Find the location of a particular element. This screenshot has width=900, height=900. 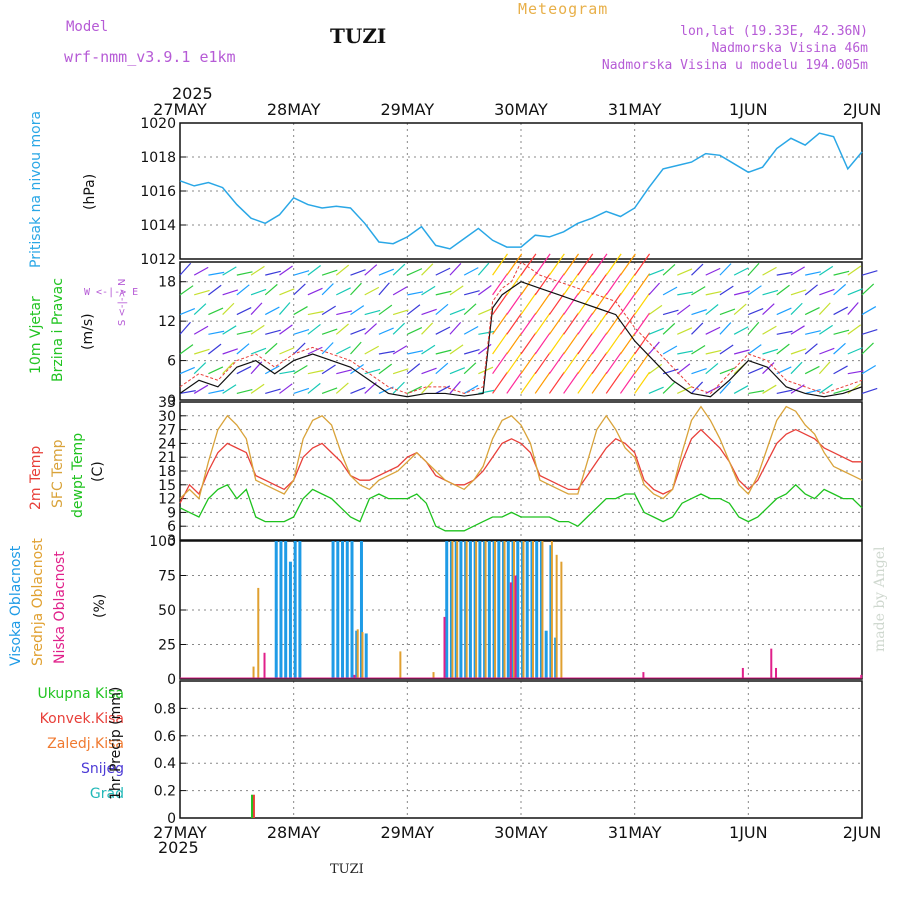

xtick-label-top: 29MAY is located at coordinates (408, 109).